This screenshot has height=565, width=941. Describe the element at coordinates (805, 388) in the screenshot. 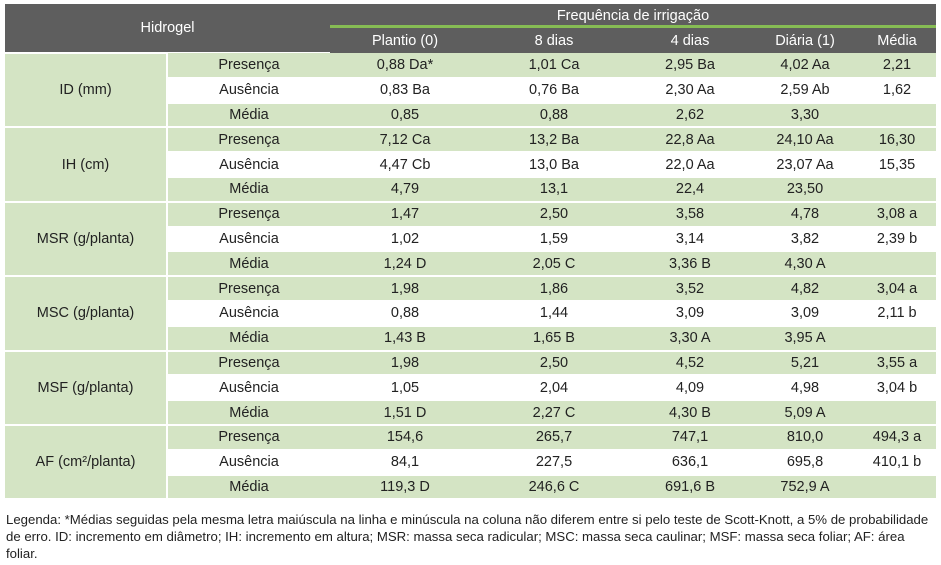

I see `value-cell: 4,98` at that location.